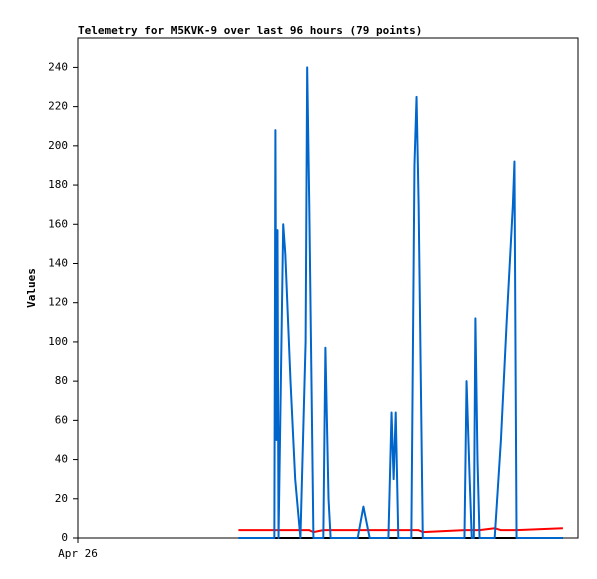  I want to click on y-tick-label: 60, so click(61, 419).